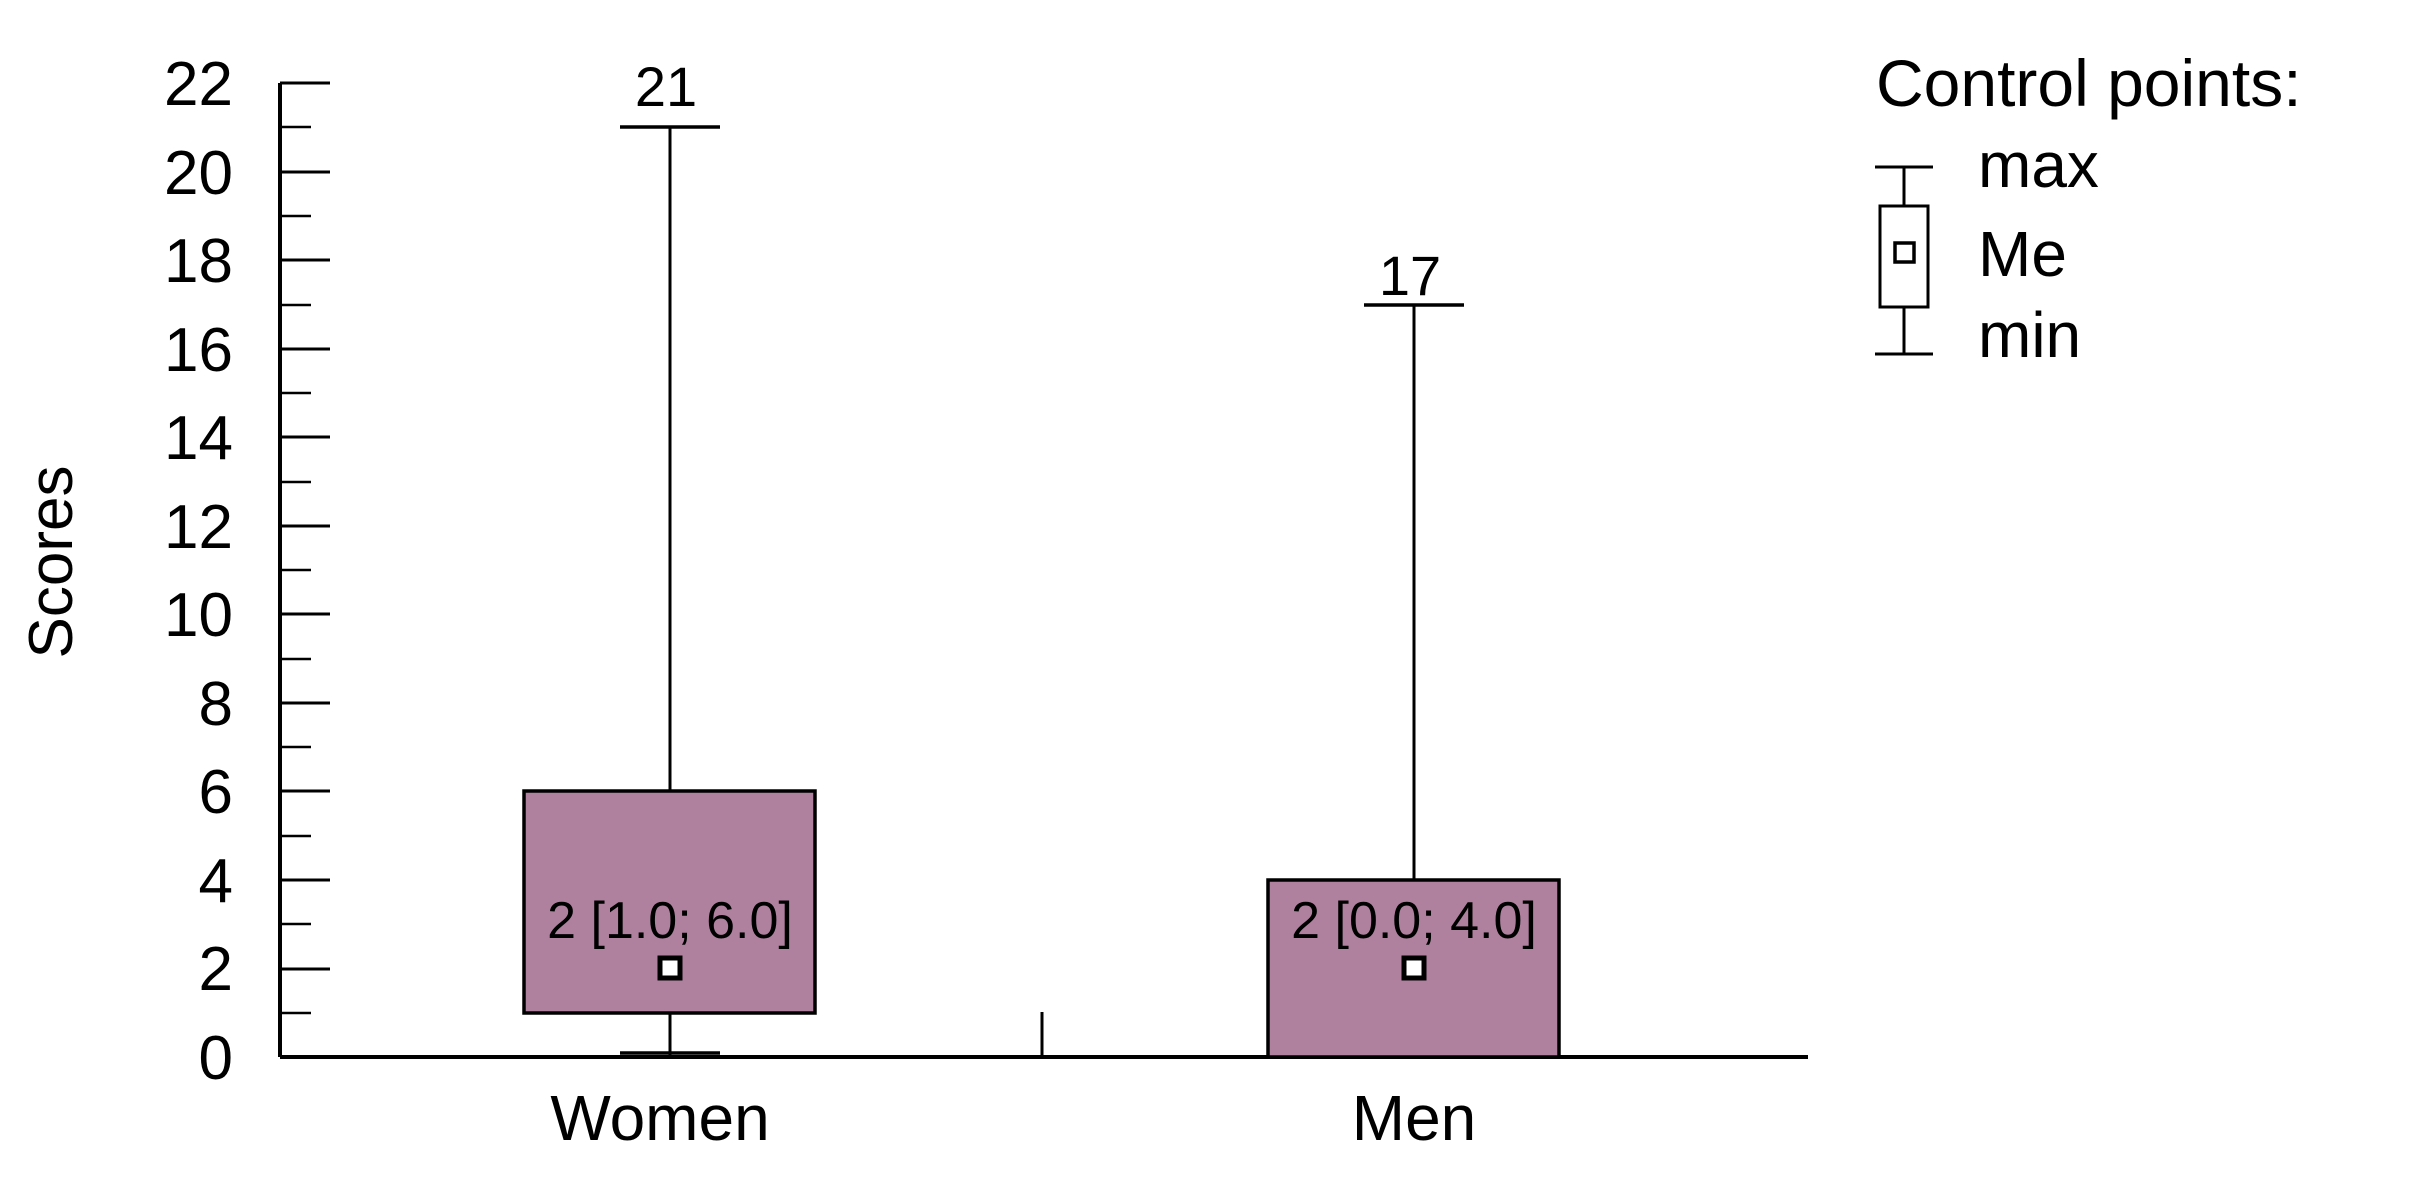  Describe the element at coordinates (198, 571) in the screenshot. I see `y-axis-tick-labels: 0 2 4 6 8 10 12 14 16 18 20 22` at that location.